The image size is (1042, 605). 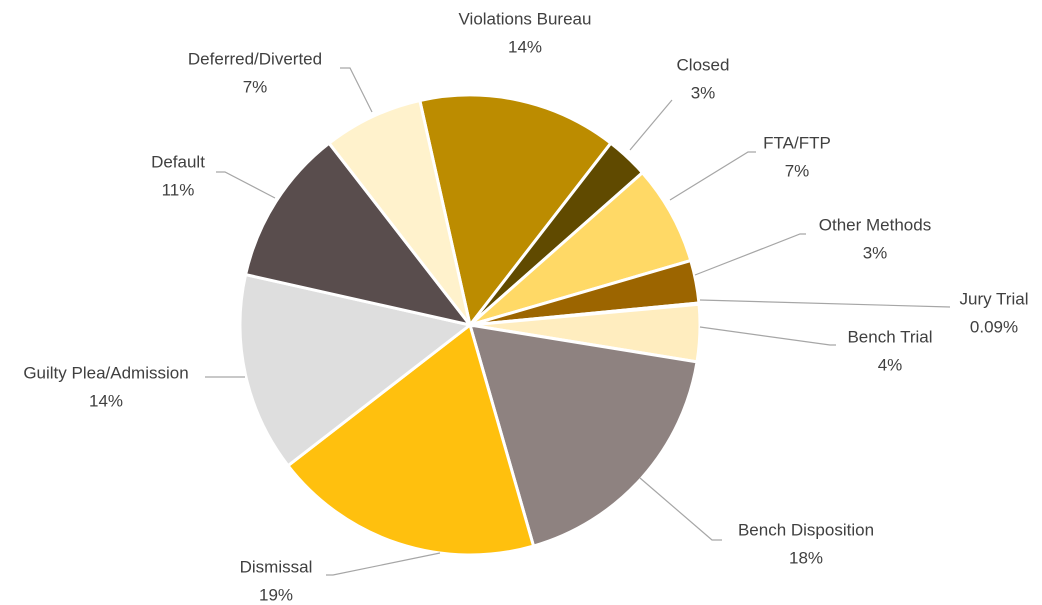 I want to click on slice-label: Default, so click(x=178, y=161).